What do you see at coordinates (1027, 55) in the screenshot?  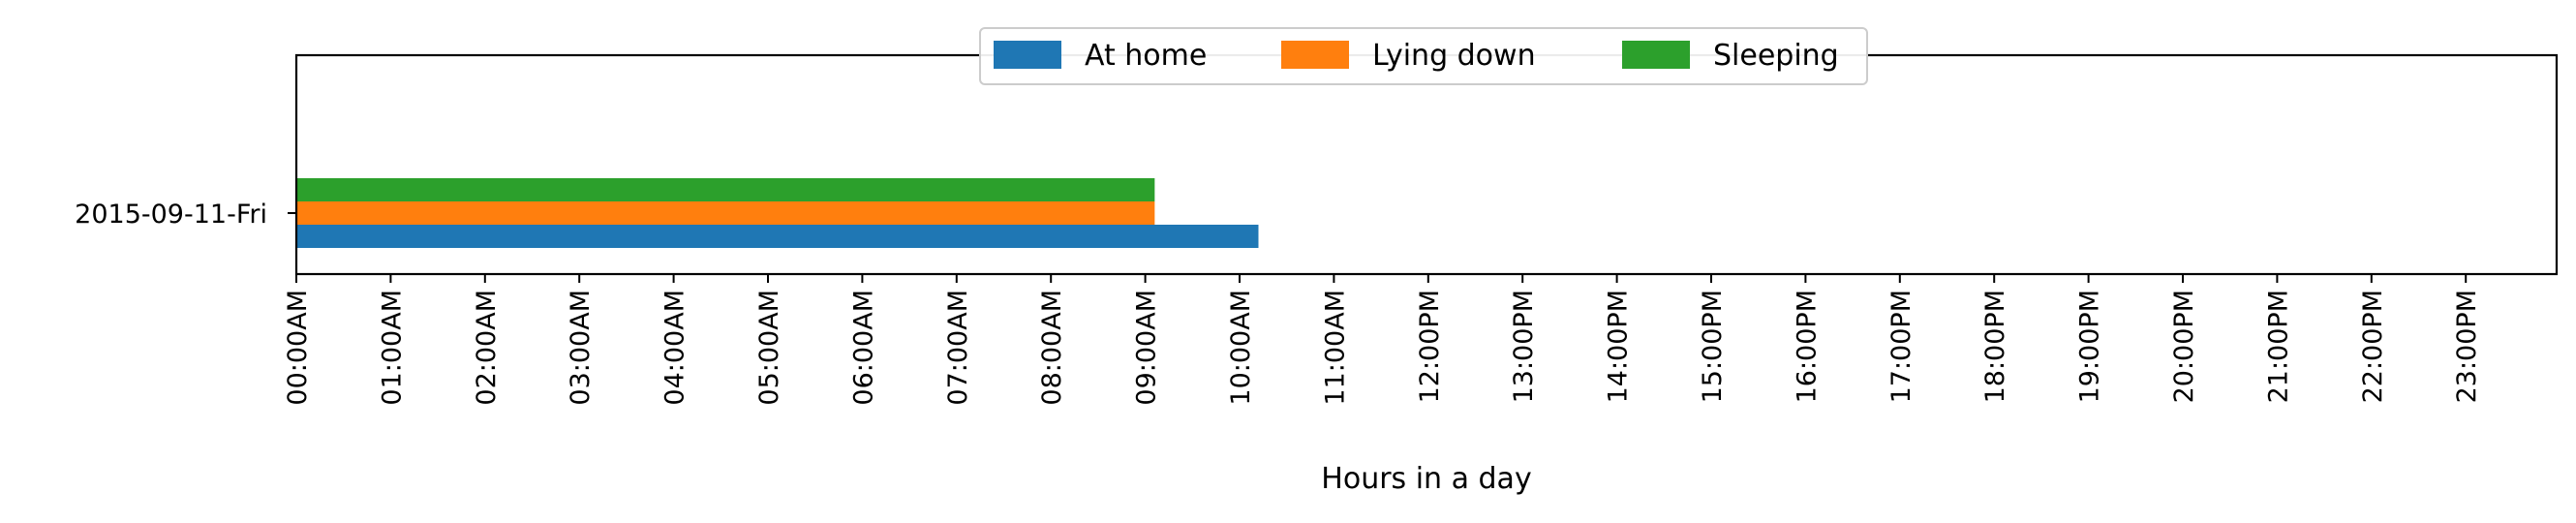 I see `legend-swatch-at-home` at bounding box center [1027, 55].